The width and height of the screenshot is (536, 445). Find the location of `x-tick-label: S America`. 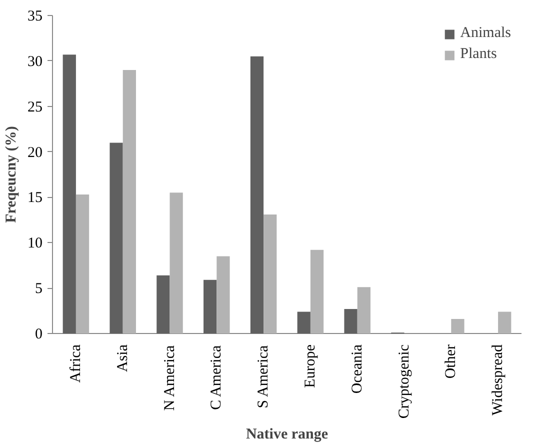

x-tick-label: S America is located at coordinates (264, 376).